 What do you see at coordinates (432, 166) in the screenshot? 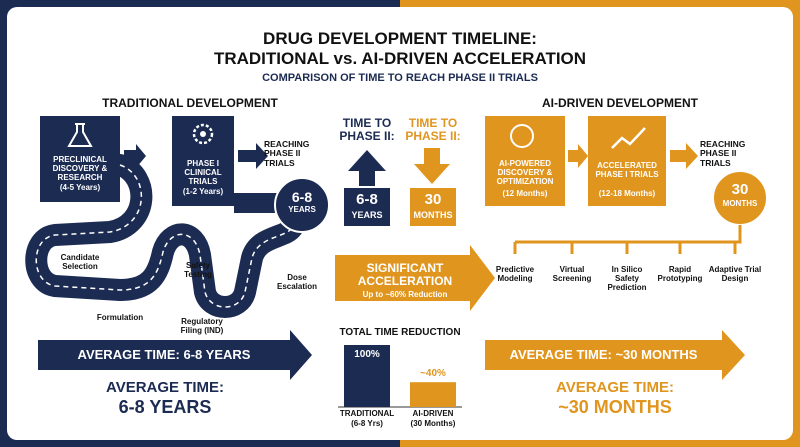
I see `down-arrow` at bounding box center [432, 166].